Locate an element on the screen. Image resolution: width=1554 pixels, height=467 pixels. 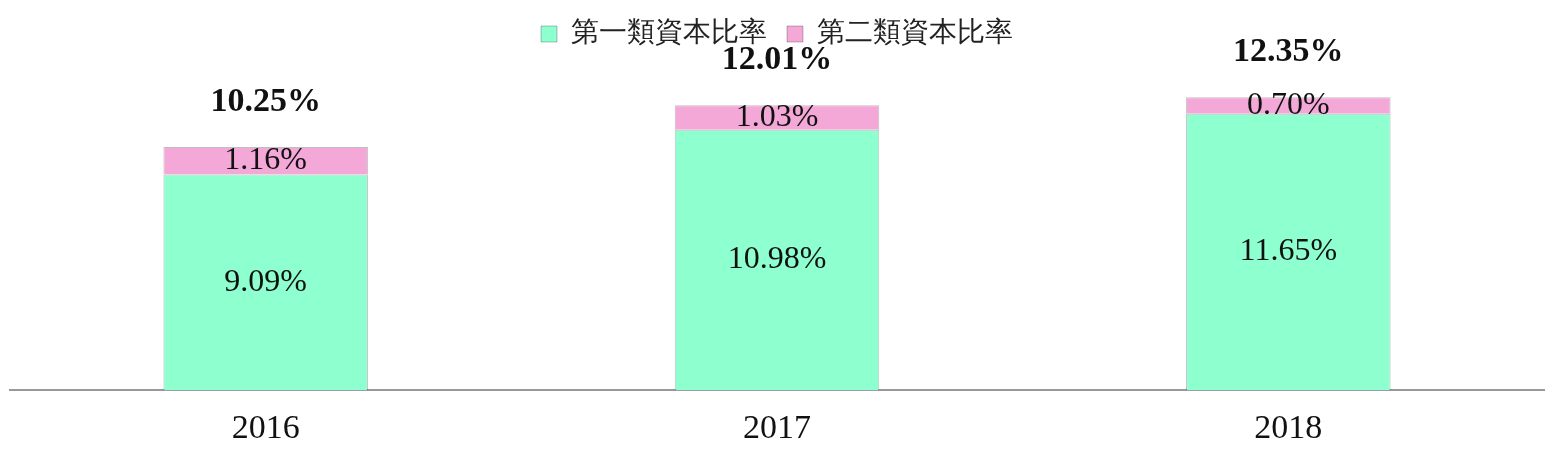
data-label: 11.65% is located at coordinates (1288, 249).